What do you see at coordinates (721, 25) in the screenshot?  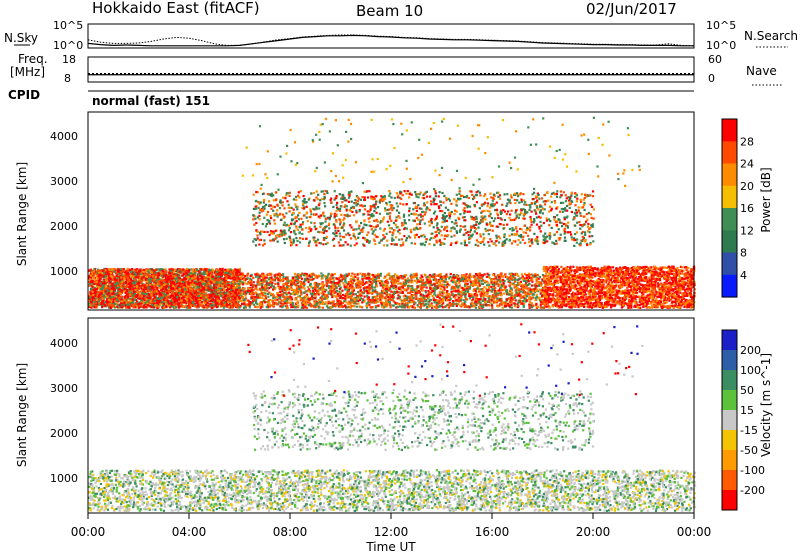 I see `nsearch-top-tick: 10^5` at bounding box center [721, 25].